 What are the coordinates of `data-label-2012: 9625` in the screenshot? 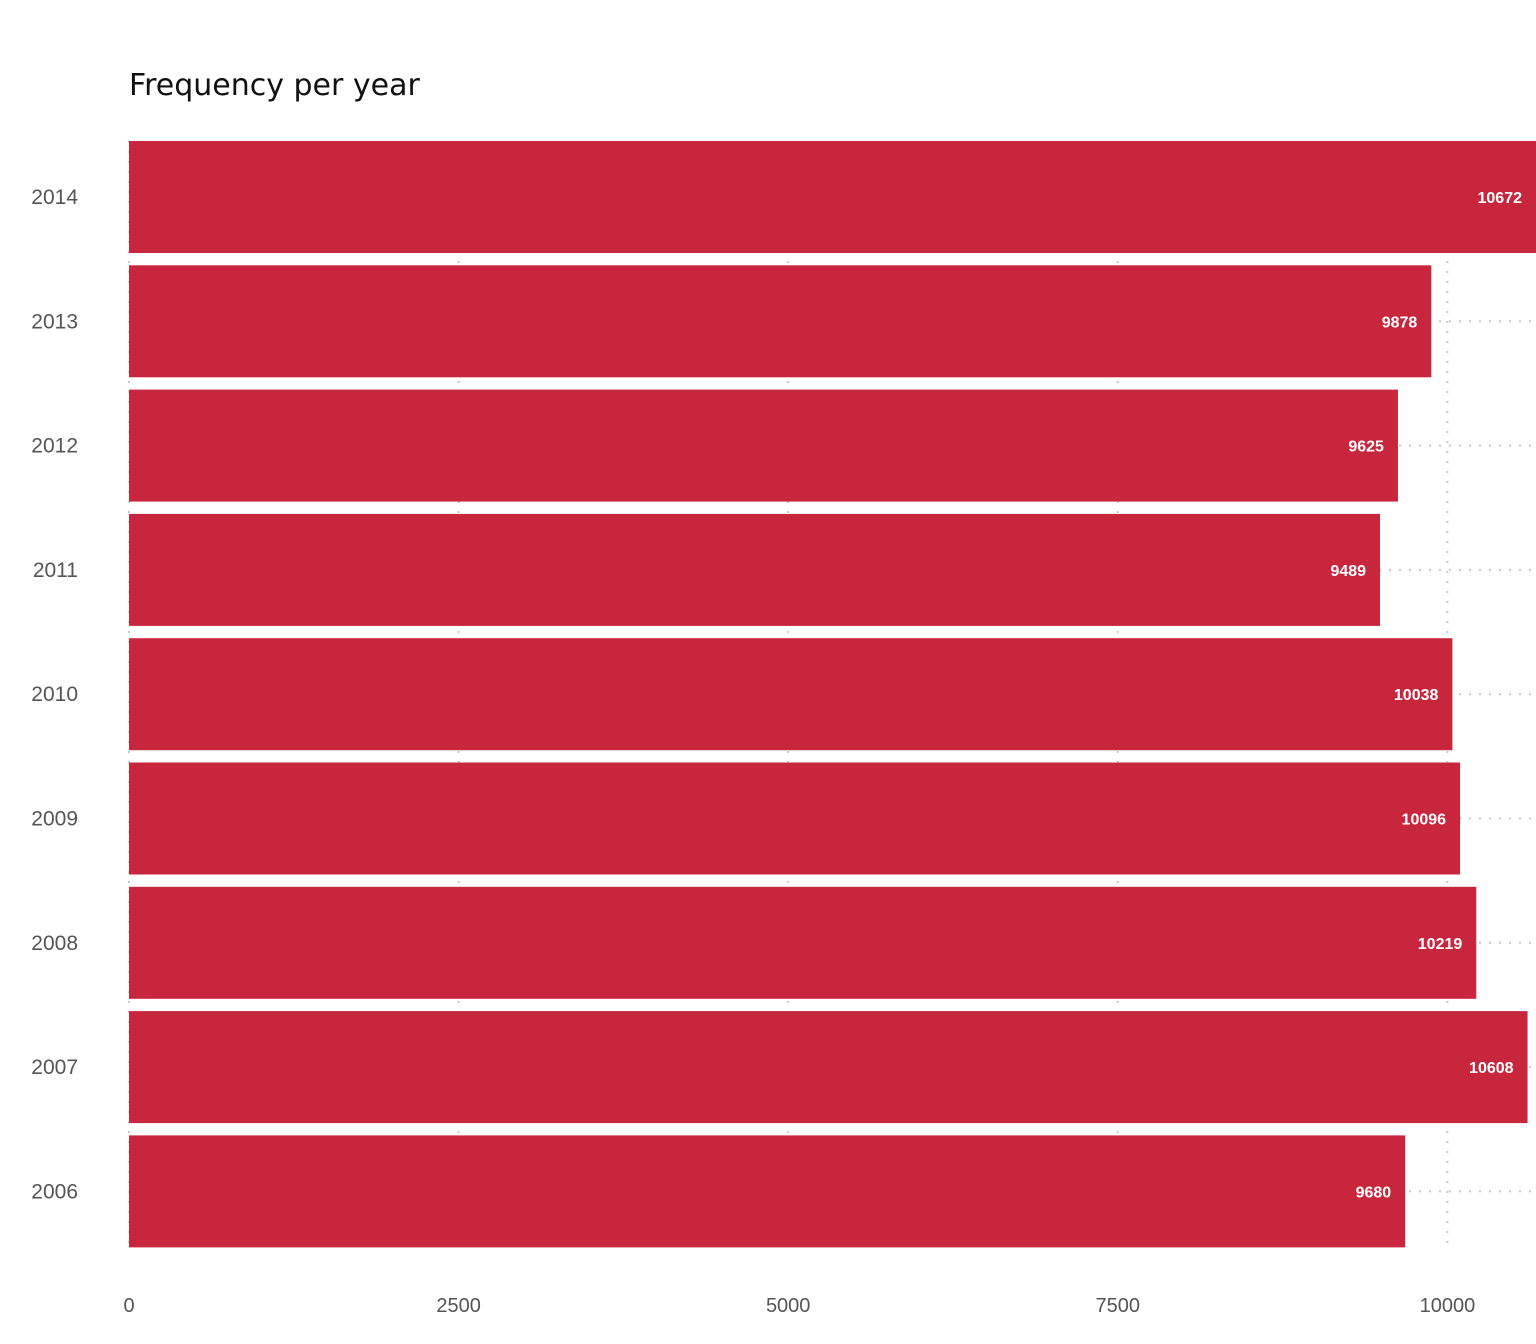 It's located at (1366, 447).